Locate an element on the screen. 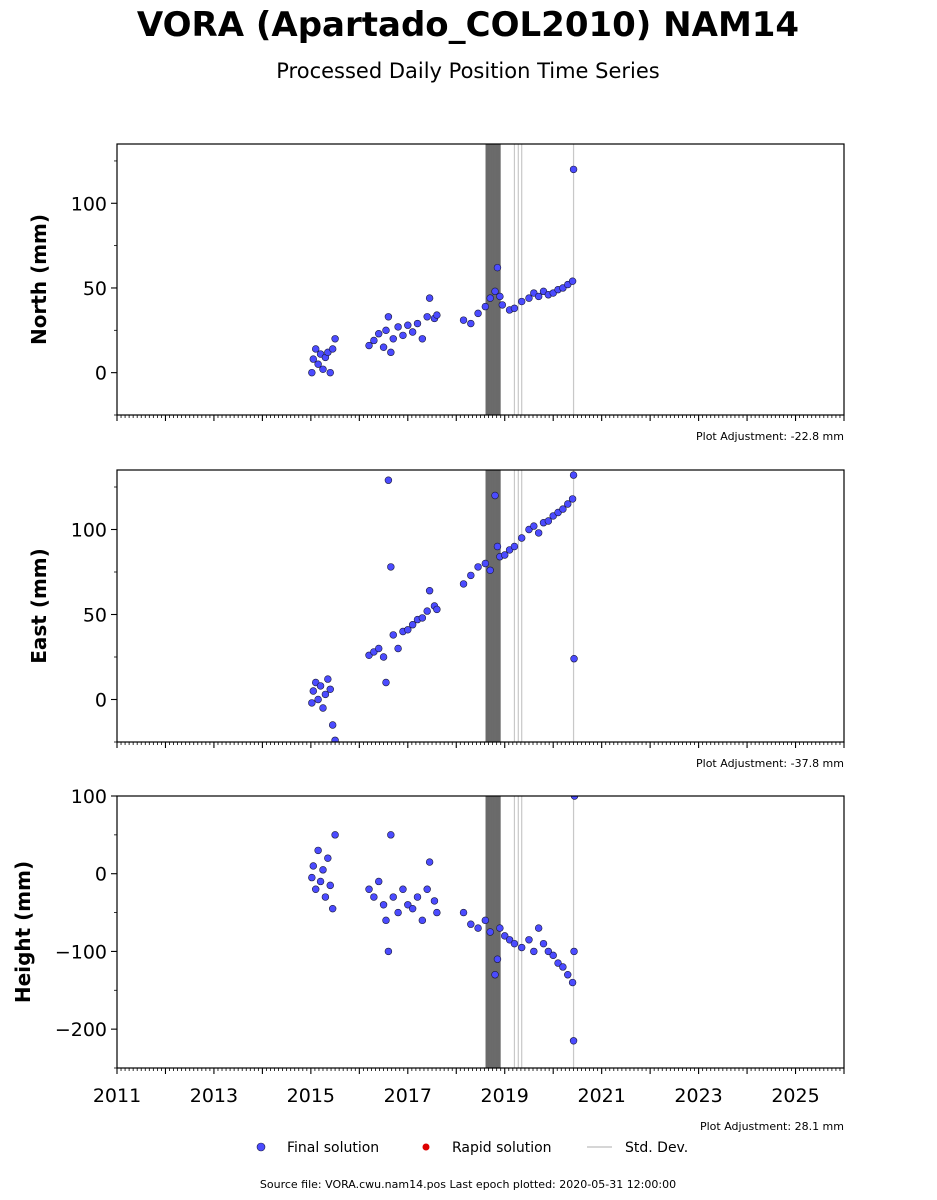 The image size is (937, 1200). north-ytick-label-1: 50 is located at coordinates (95, 289).